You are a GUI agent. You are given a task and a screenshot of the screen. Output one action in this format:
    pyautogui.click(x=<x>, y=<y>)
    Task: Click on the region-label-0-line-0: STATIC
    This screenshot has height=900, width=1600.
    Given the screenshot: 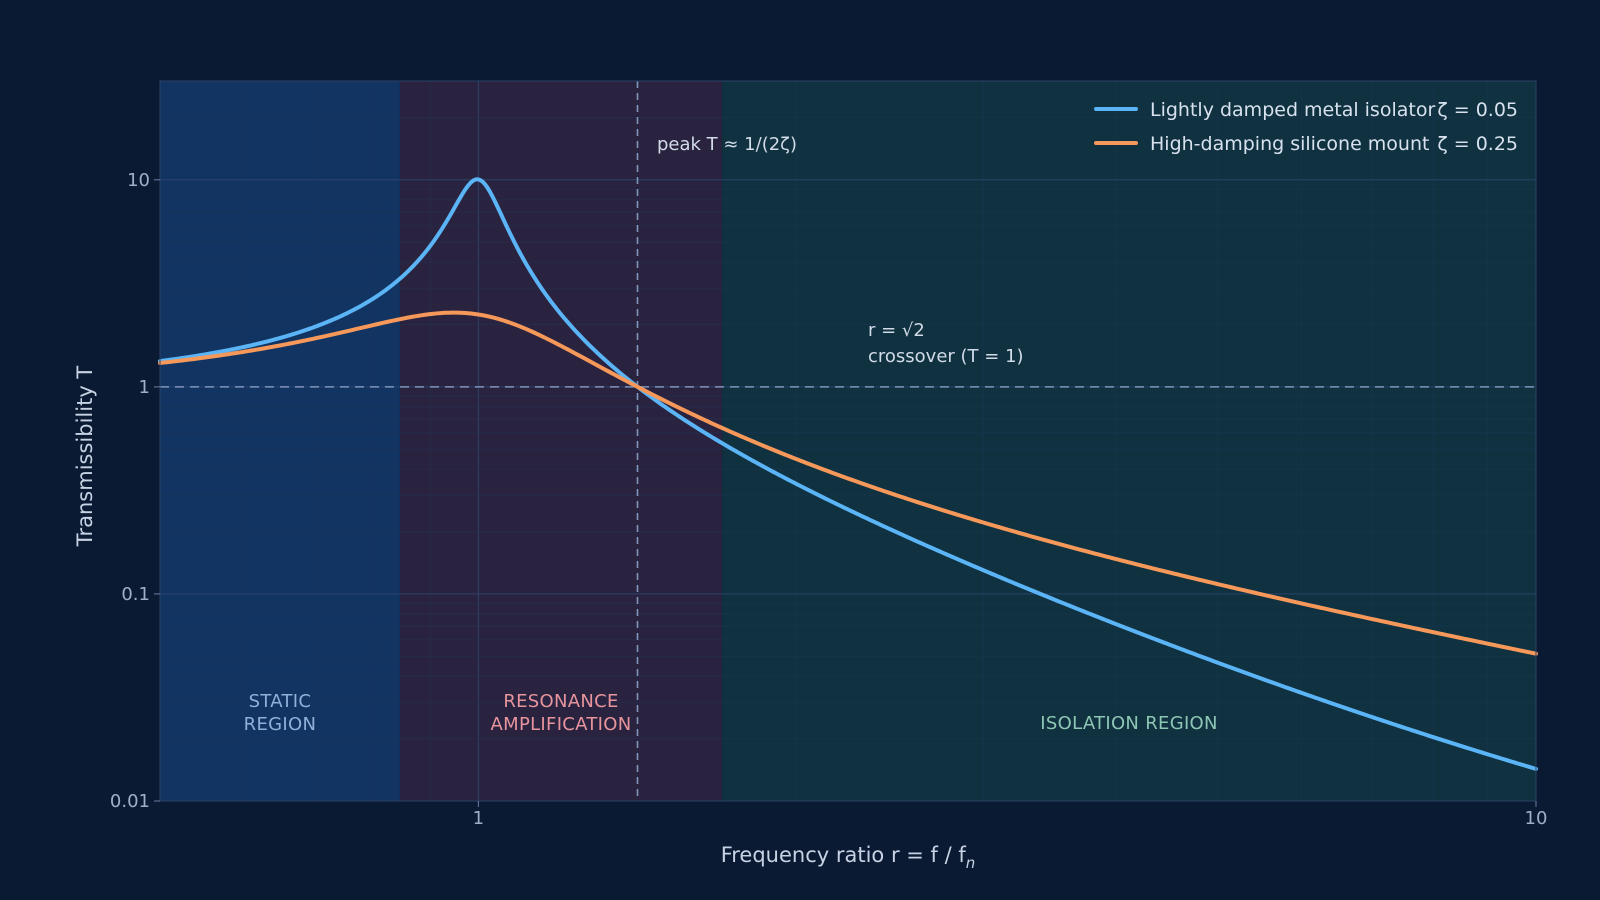 What is the action you would take?
    pyautogui.click(x=280, y=701)
    